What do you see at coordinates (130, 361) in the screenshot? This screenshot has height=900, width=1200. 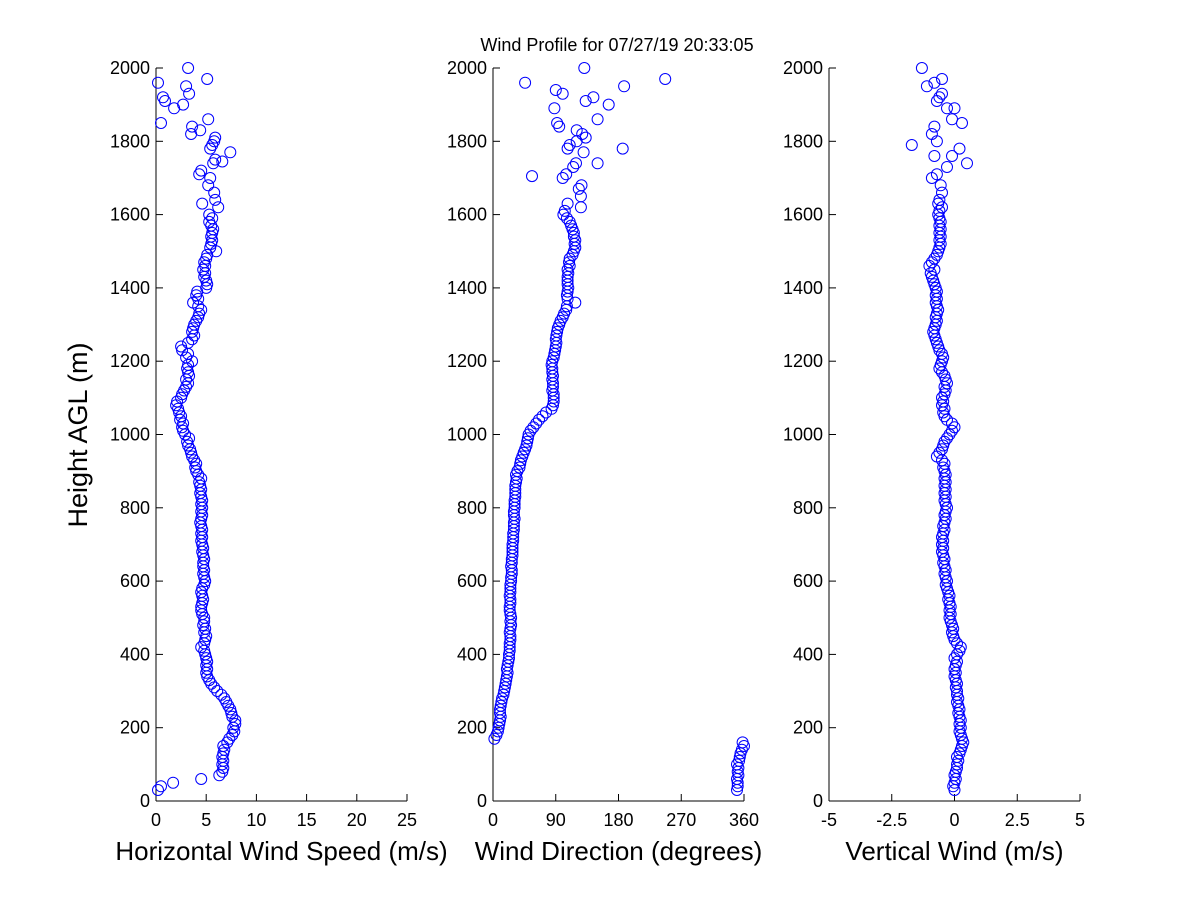 I see `speed-y-tick-label: 1200` at bounding box center [130, 361].